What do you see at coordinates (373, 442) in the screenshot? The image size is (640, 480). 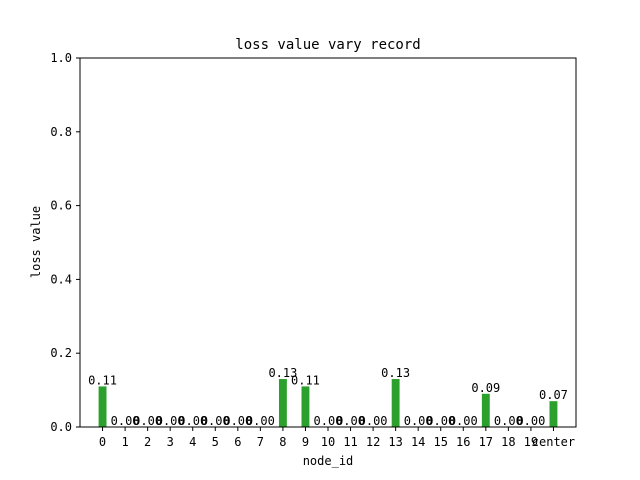 I see `x-tick-label-12: 12` at bounding box center [373, 442].